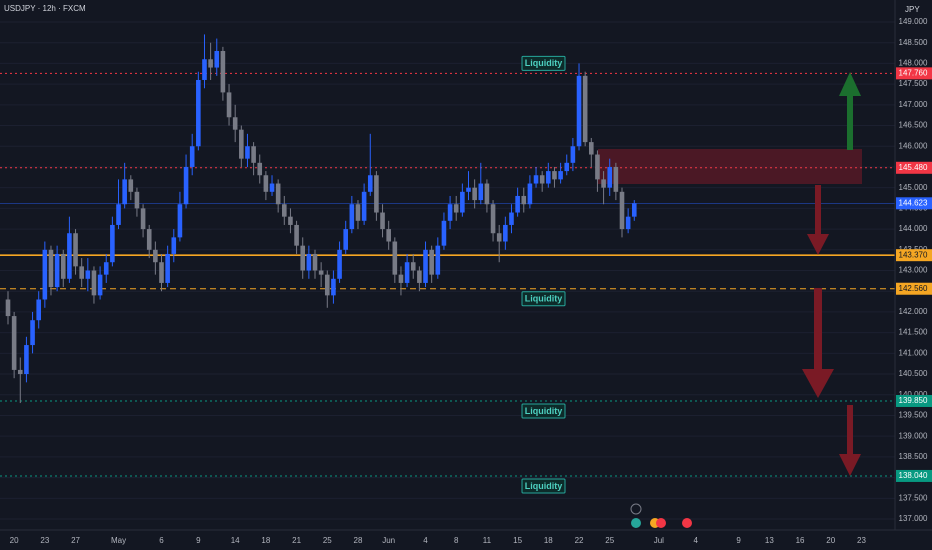 The image size is (932, 550). What do you see at coordinates (913, 83) in the screenshot?
I see `y-tick-label: 147.500` at bounding box center [913, 83].